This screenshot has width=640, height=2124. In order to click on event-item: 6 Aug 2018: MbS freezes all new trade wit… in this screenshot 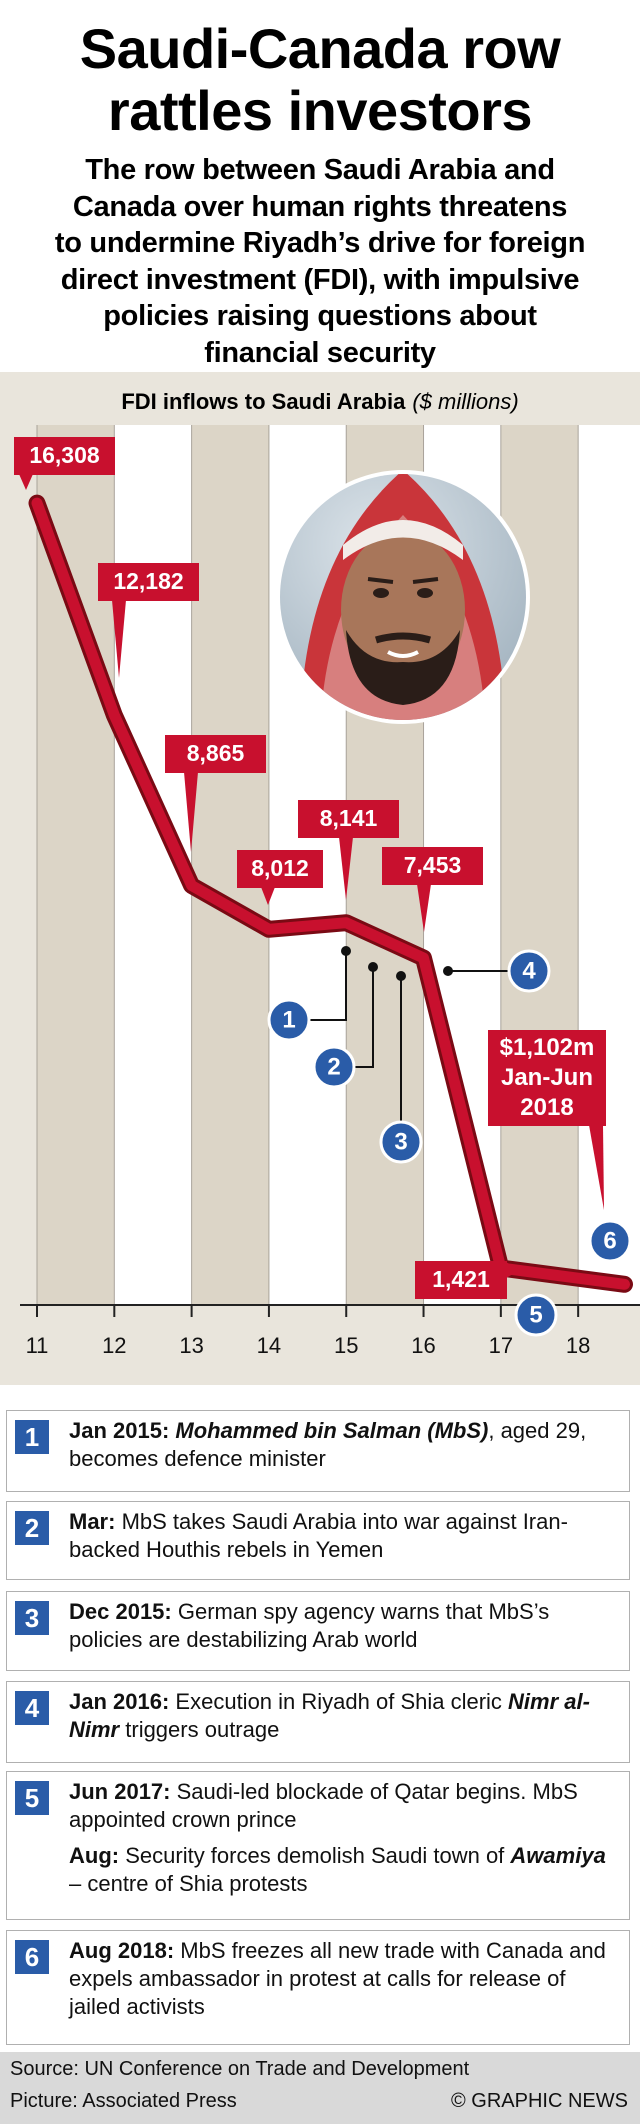, I will do `click(318, 1987)`.